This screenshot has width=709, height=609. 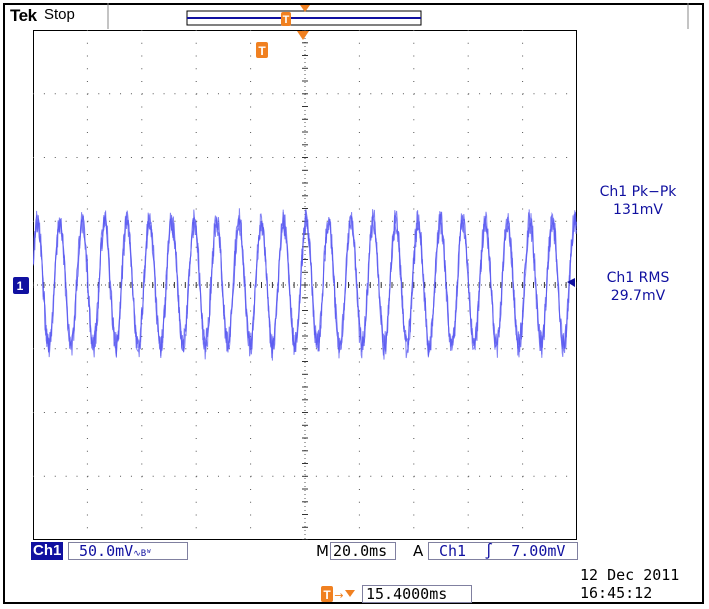 What do you see at coordinates (630, 575) in the screenshot?
I see `date-text: 12 Dec 2011` at bounding box center [630, 575].